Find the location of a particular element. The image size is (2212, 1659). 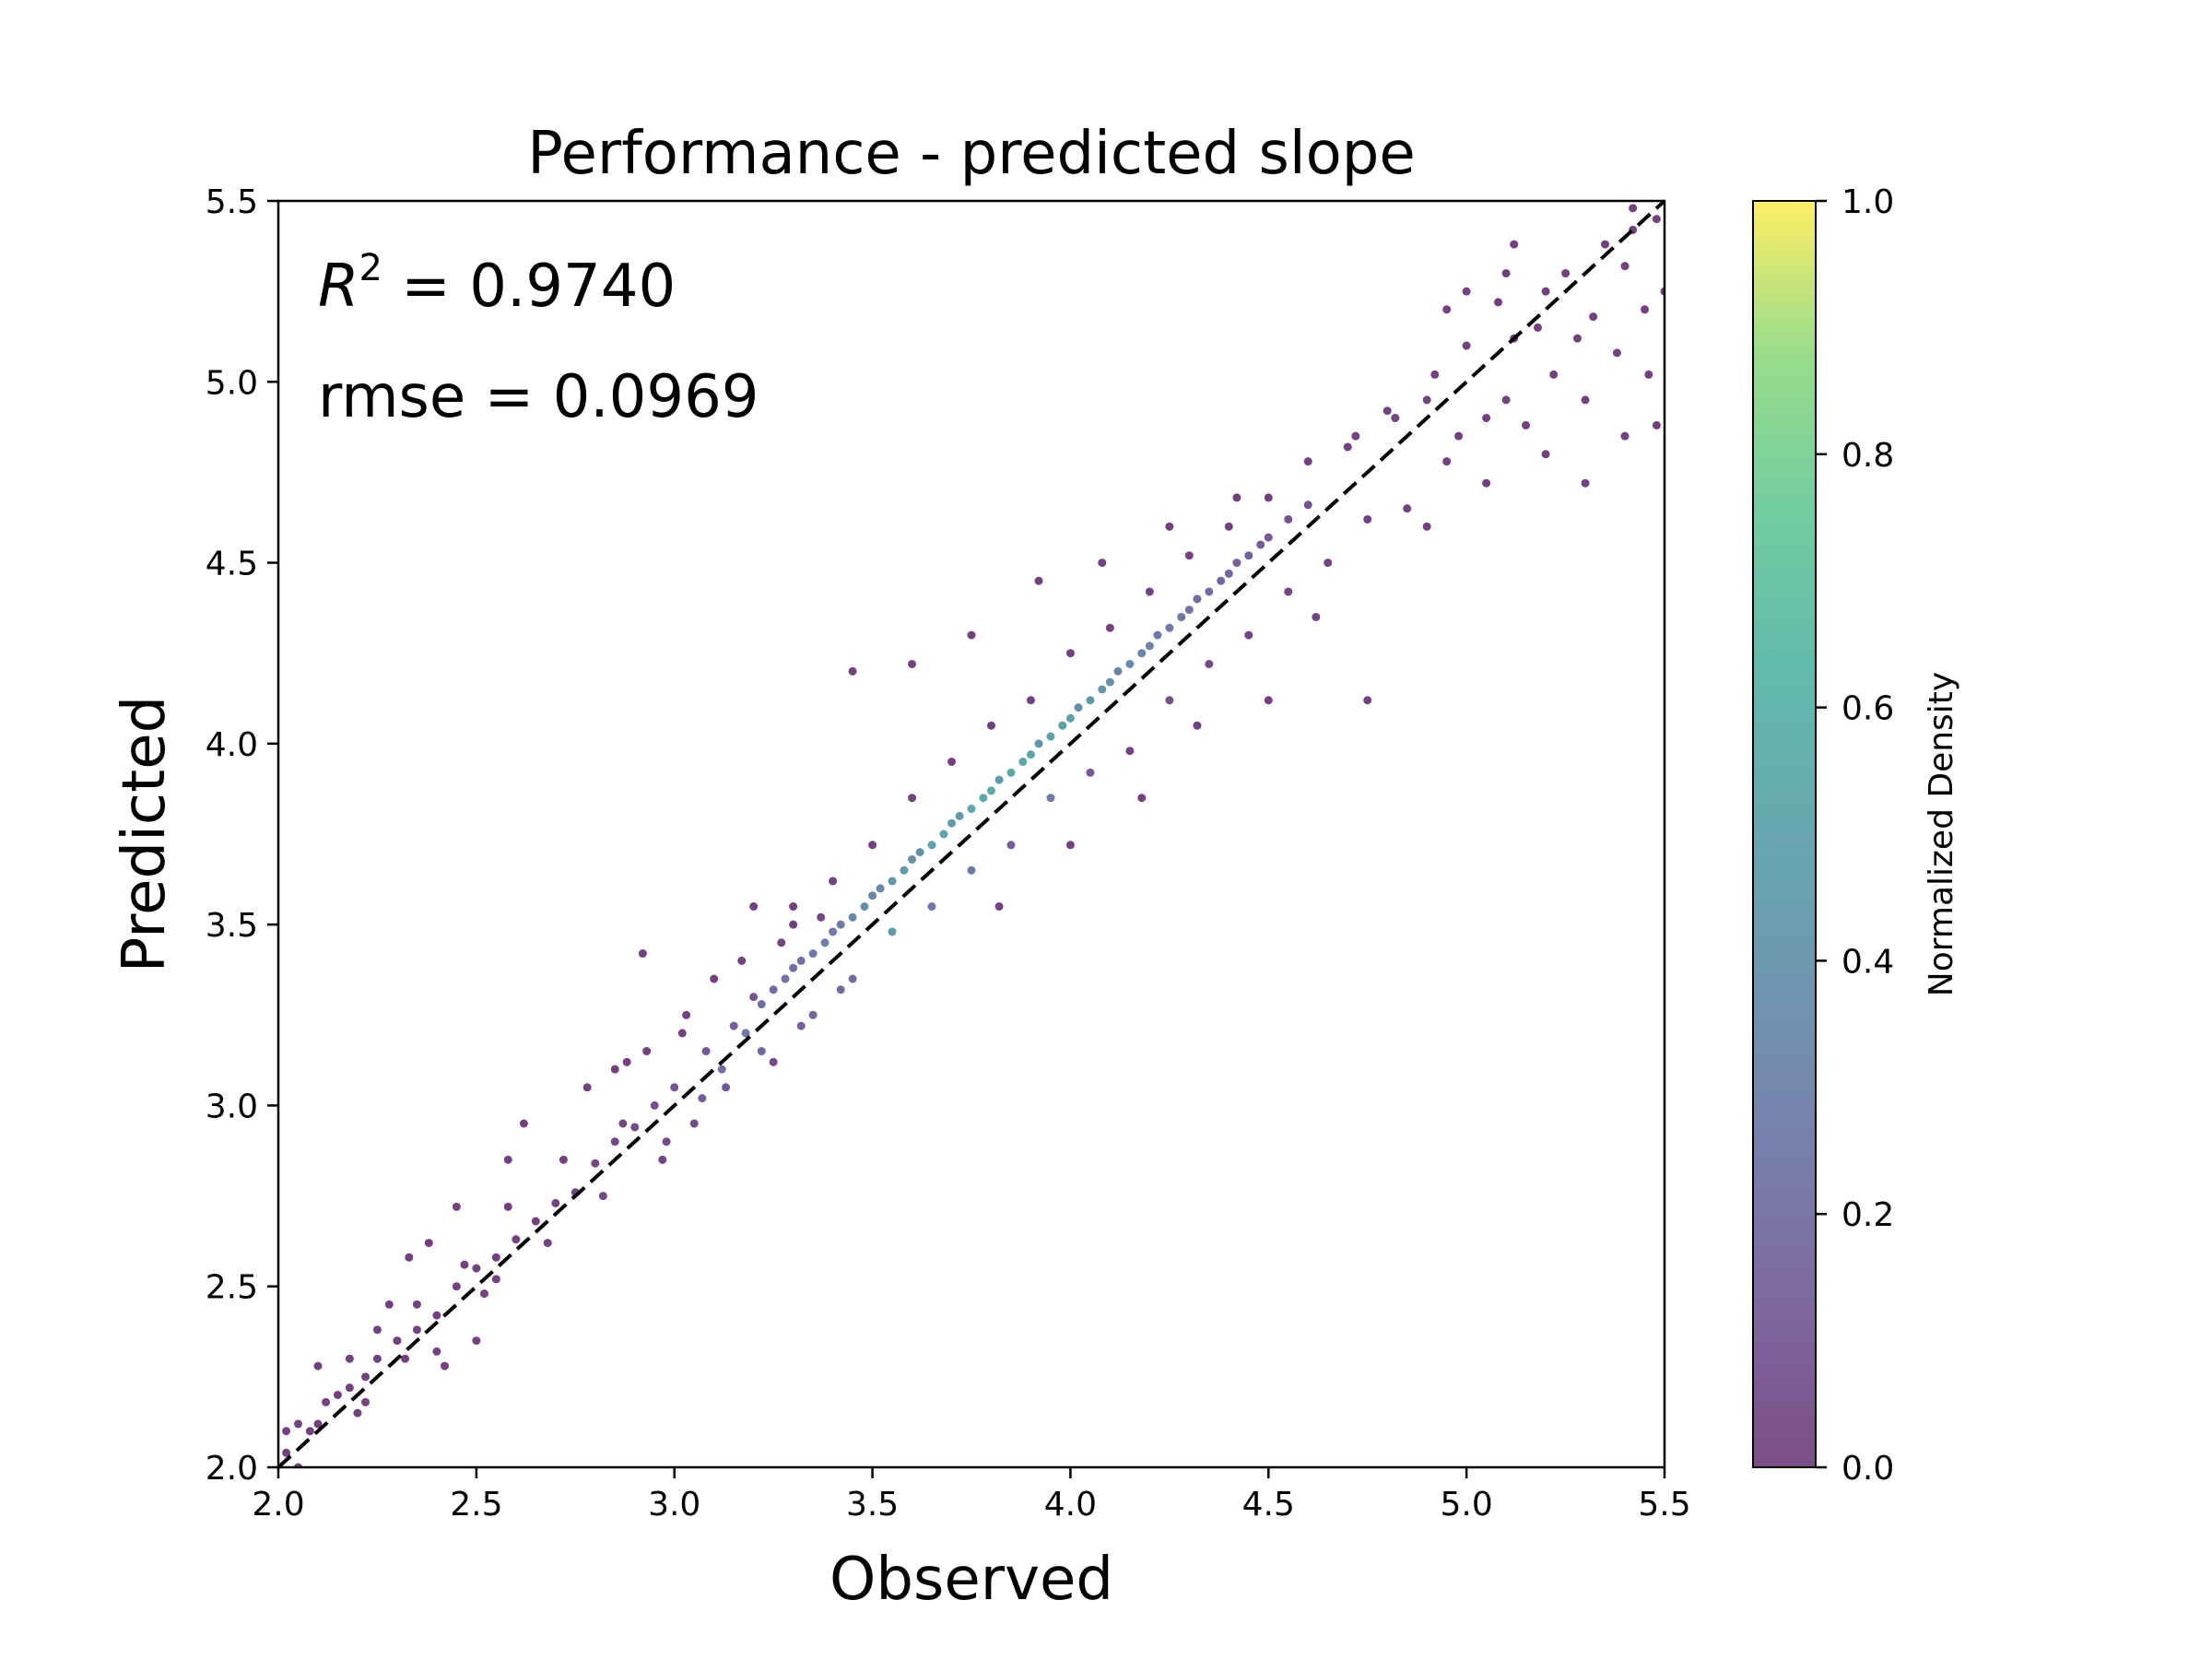

chart-title: Performance - predicted slope is located at coordinates (971, 154).